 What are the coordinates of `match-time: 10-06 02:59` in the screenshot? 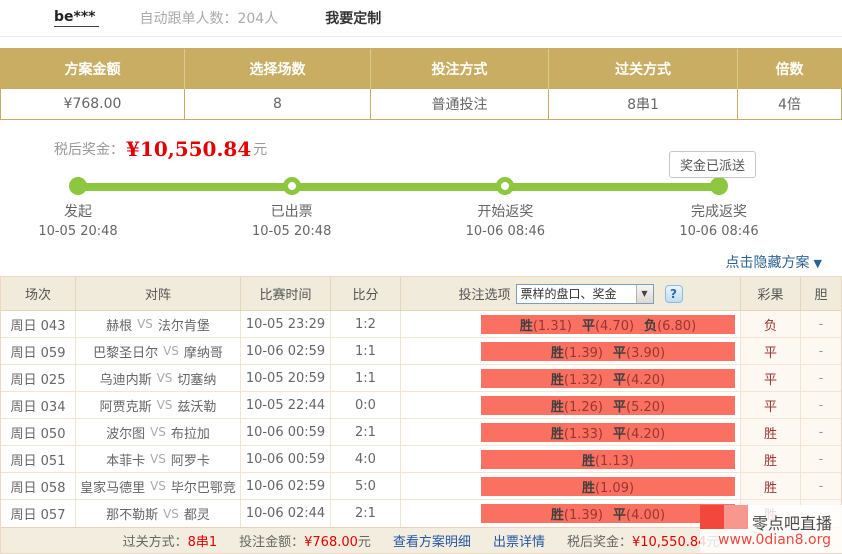 It's located at (286, 351).